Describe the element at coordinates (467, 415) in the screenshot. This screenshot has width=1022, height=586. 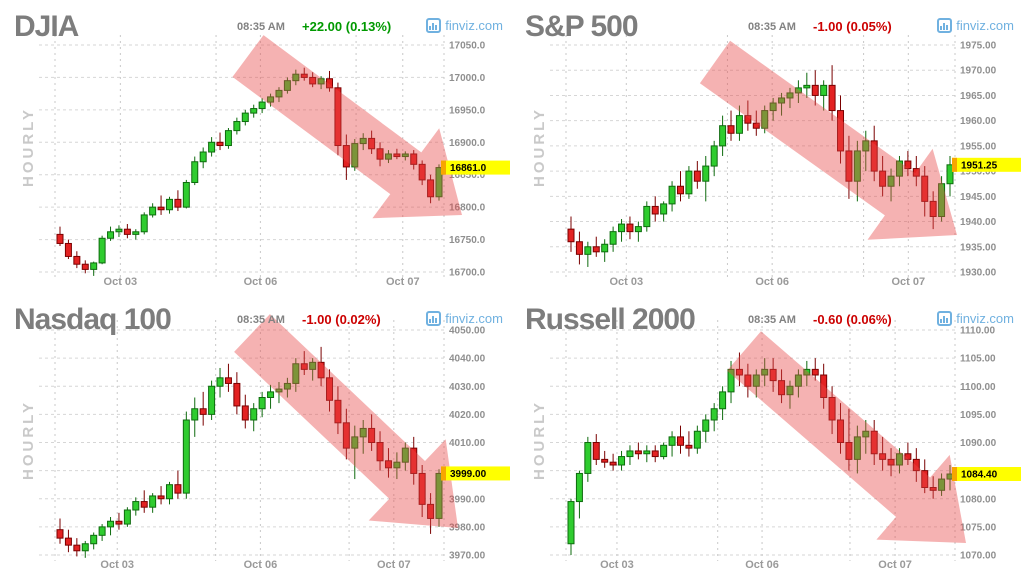
I see `svg-text: 4020.00` at that location.